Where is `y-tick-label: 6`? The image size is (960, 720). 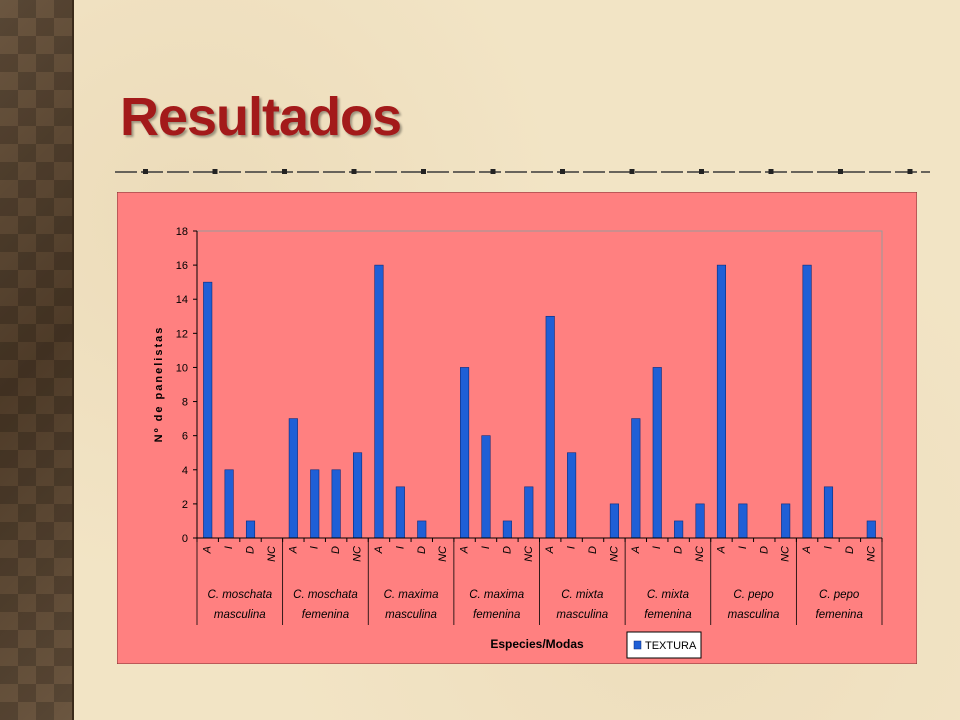 y-tick-label: 6 is located at coordinates (185, 437).